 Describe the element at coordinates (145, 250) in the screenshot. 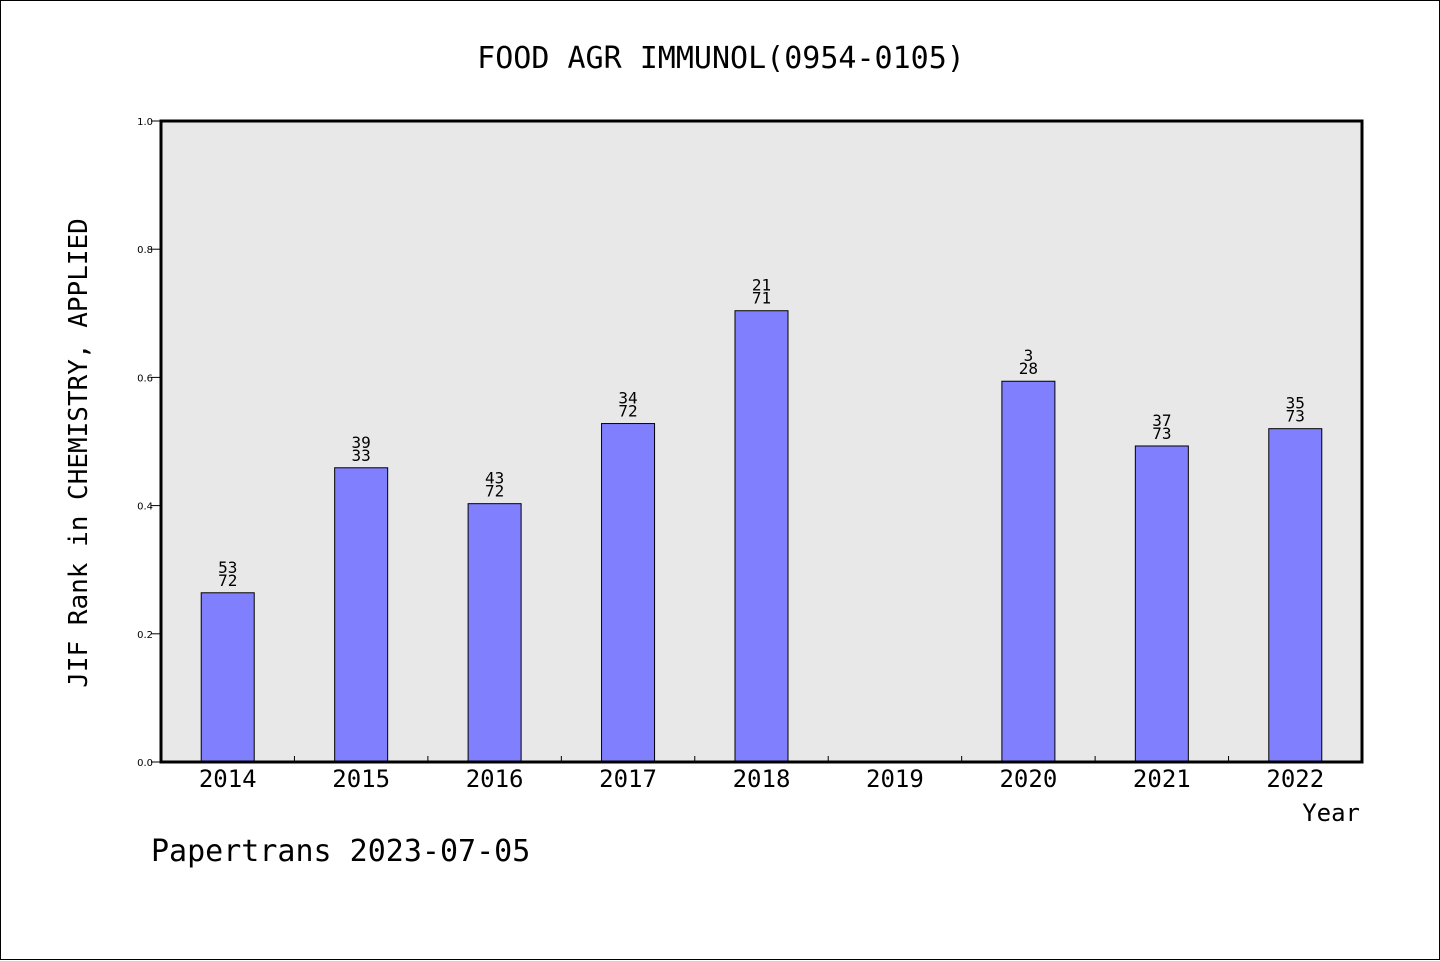

I see `y-tick-label: 0.8` at that location.